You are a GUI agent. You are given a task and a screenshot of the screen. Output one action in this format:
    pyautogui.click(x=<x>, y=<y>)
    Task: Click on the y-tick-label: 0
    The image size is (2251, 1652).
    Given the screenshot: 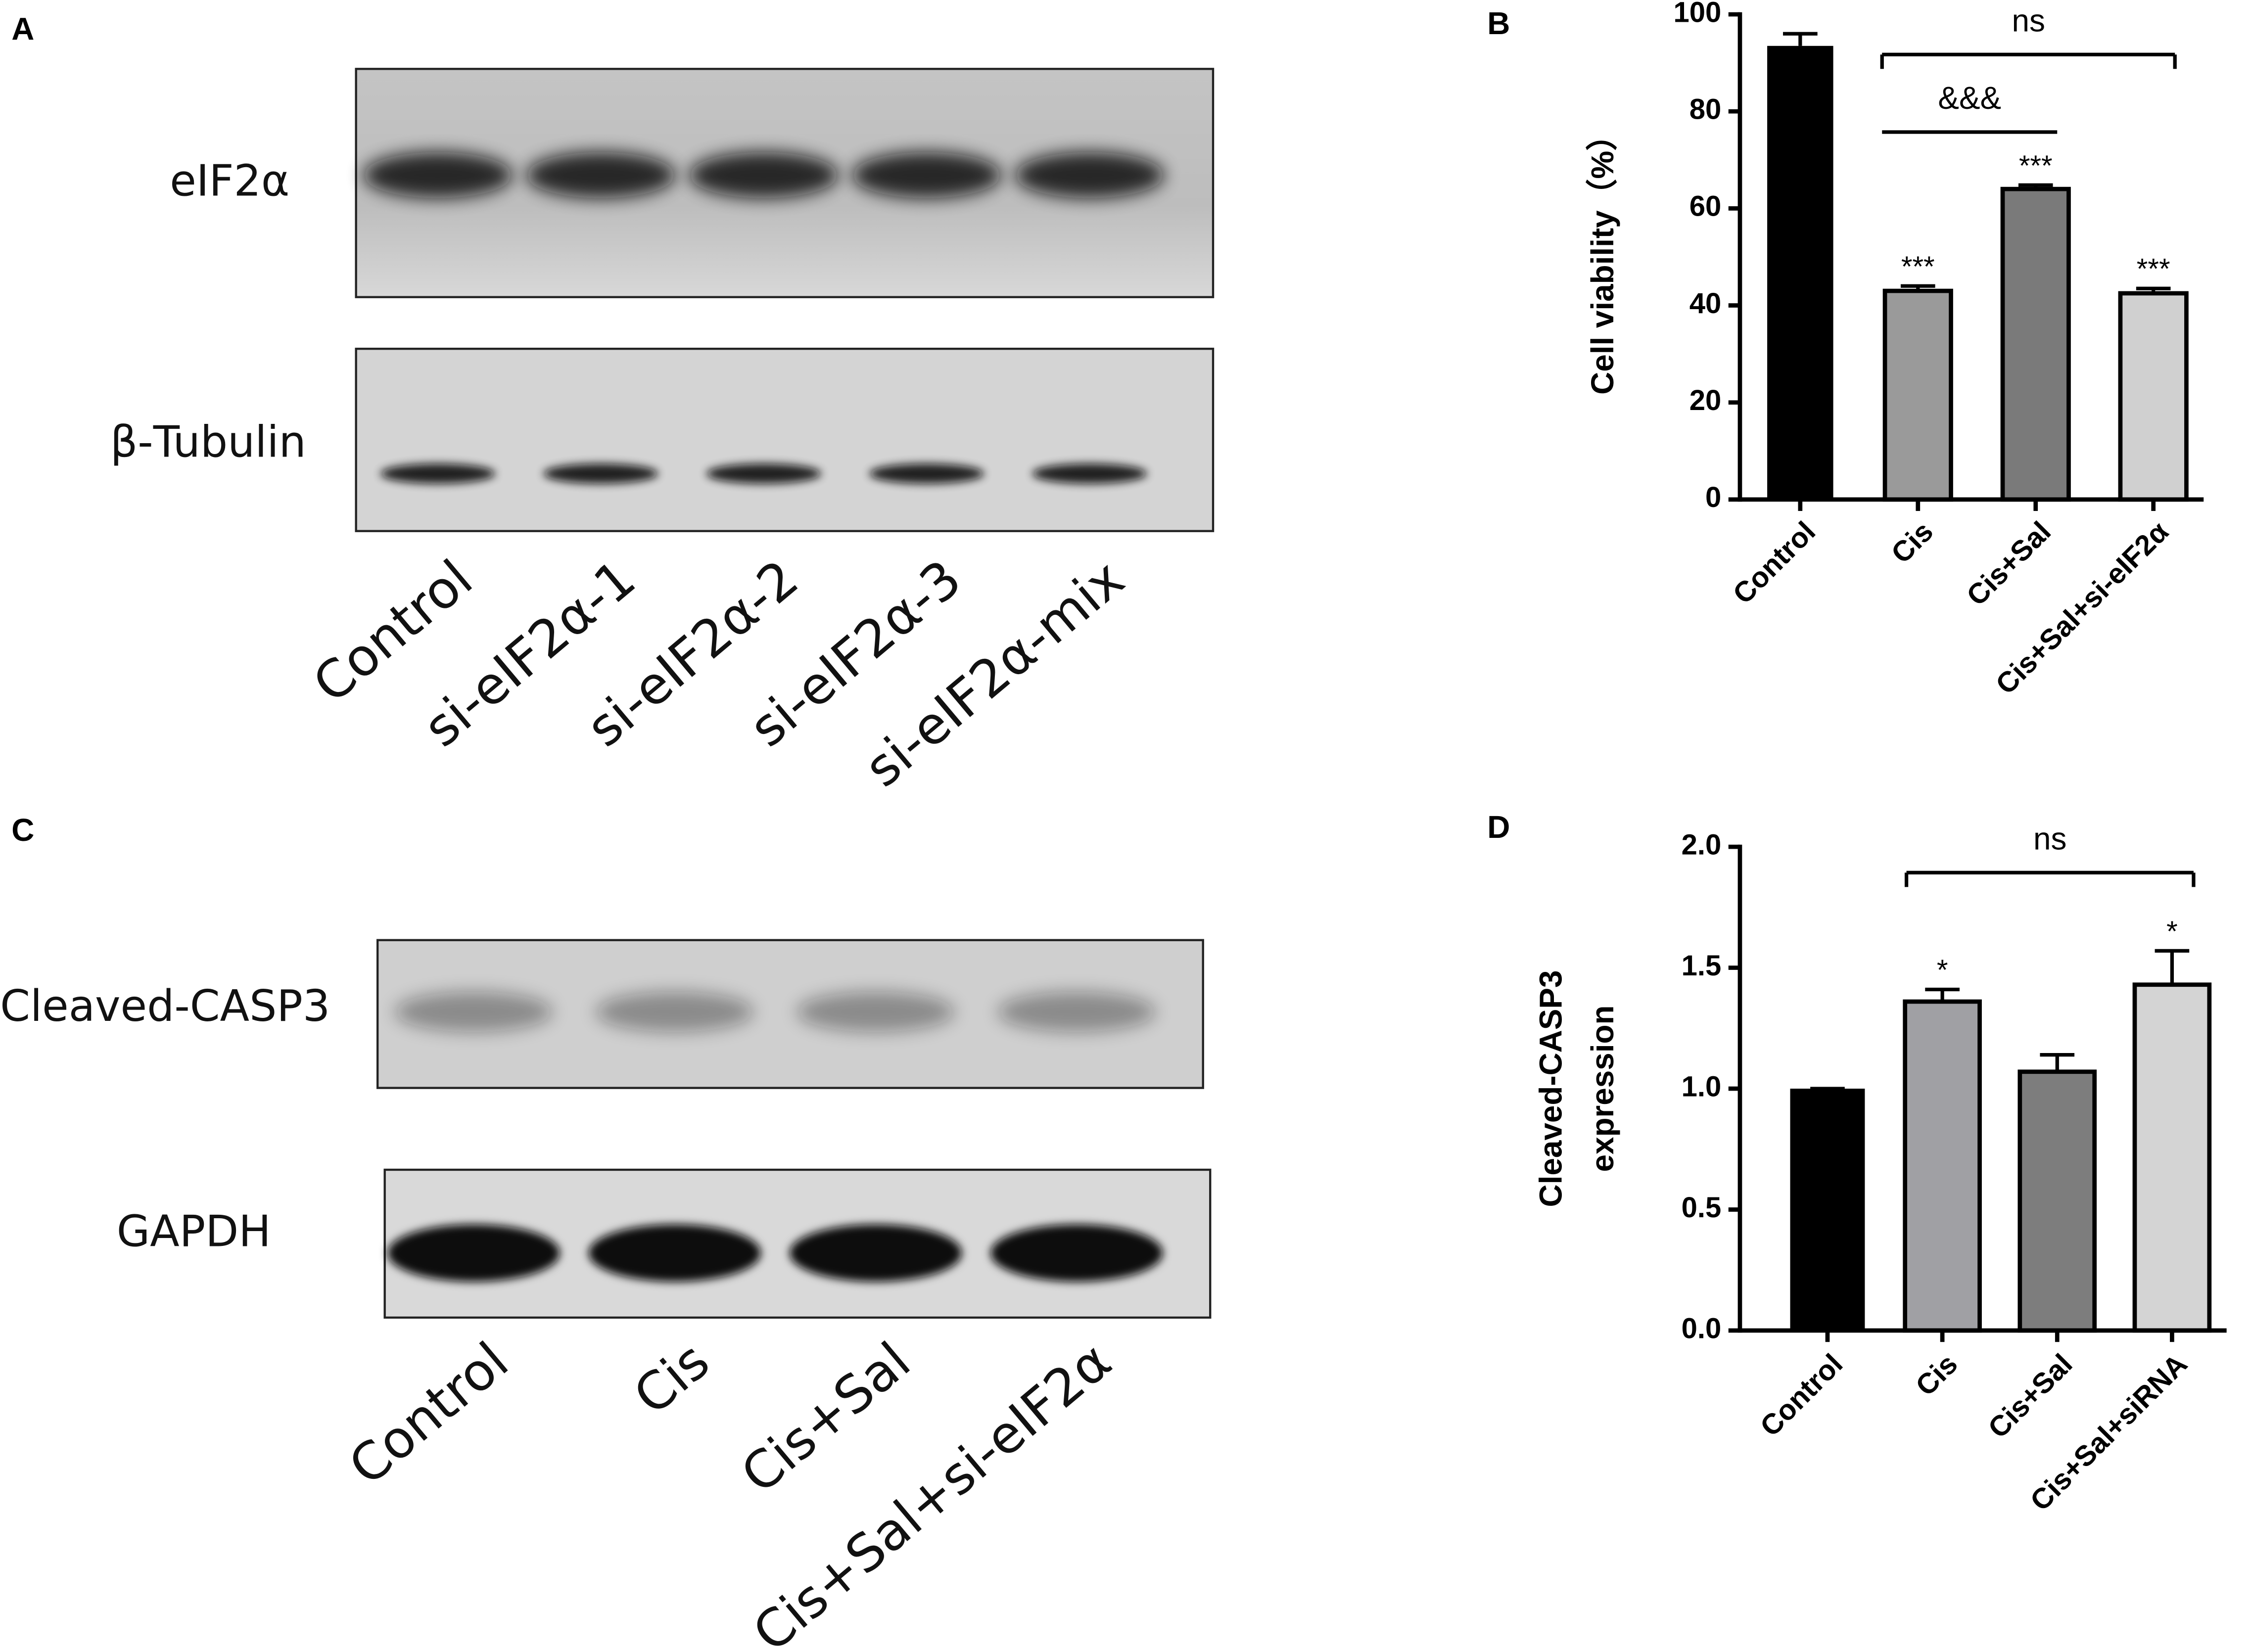 What is the action you would take?
    pyautogui.click(x=1713, y=497)
    